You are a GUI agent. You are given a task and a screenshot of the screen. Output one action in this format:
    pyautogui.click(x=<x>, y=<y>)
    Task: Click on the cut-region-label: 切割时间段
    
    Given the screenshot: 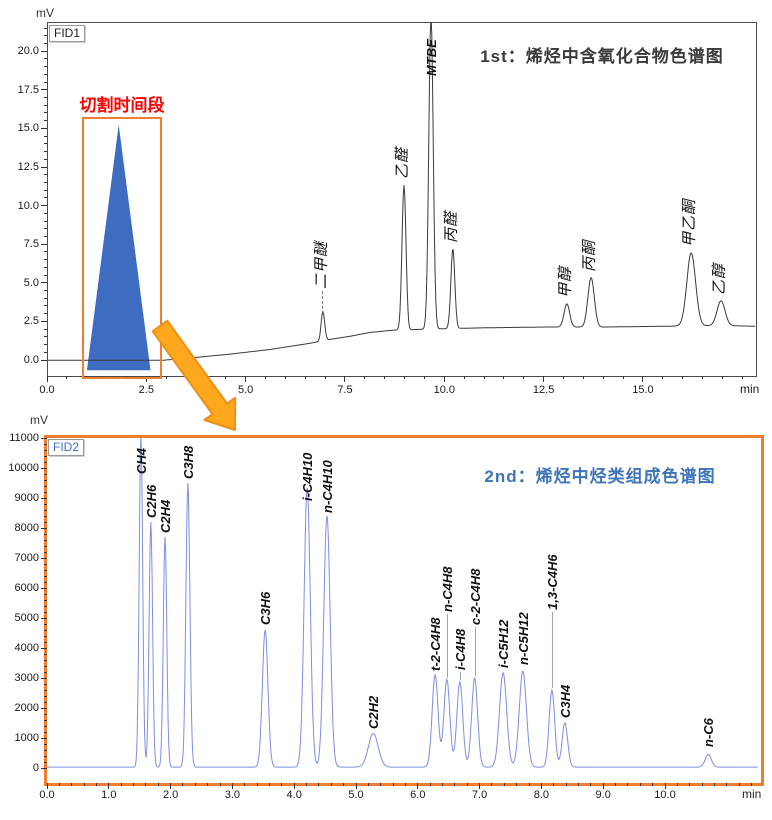 What is the action you would take?
    pyautogui.click(x=122, y=105)
    